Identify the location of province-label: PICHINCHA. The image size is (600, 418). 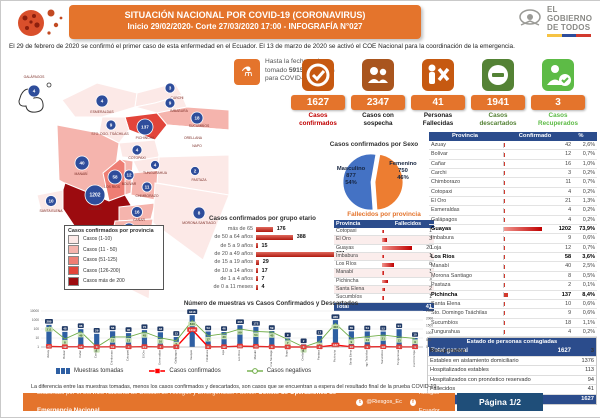
(145, 138).